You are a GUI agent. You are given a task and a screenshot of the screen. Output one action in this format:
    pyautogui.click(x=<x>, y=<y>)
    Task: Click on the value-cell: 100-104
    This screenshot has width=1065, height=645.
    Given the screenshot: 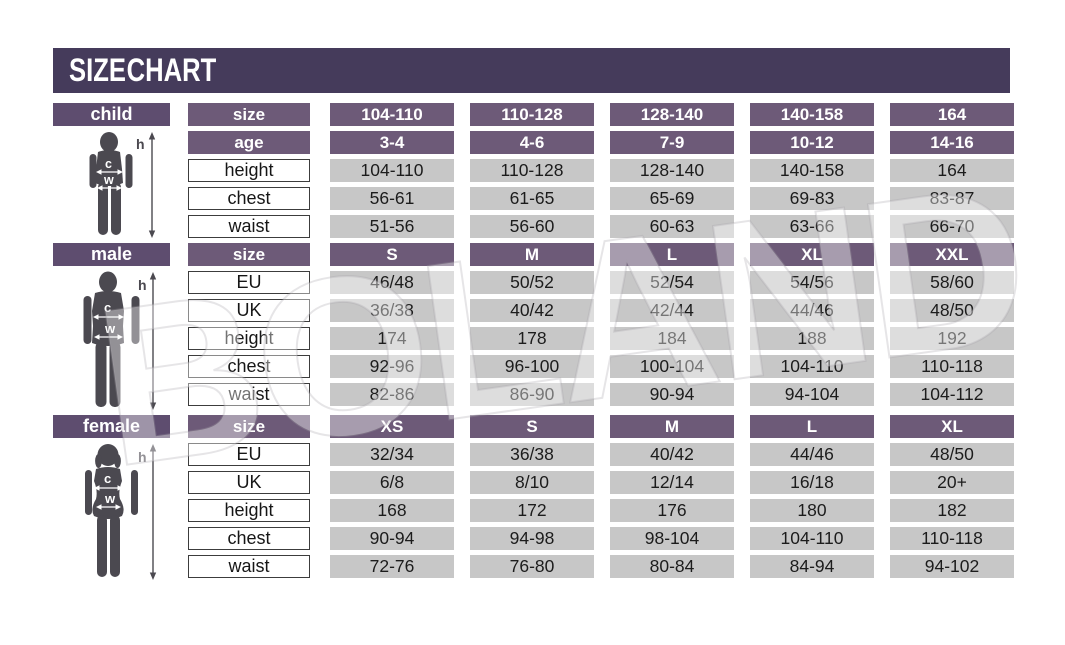 What is the action you would take?
    pyautogui.click(x=672, y=366)
    